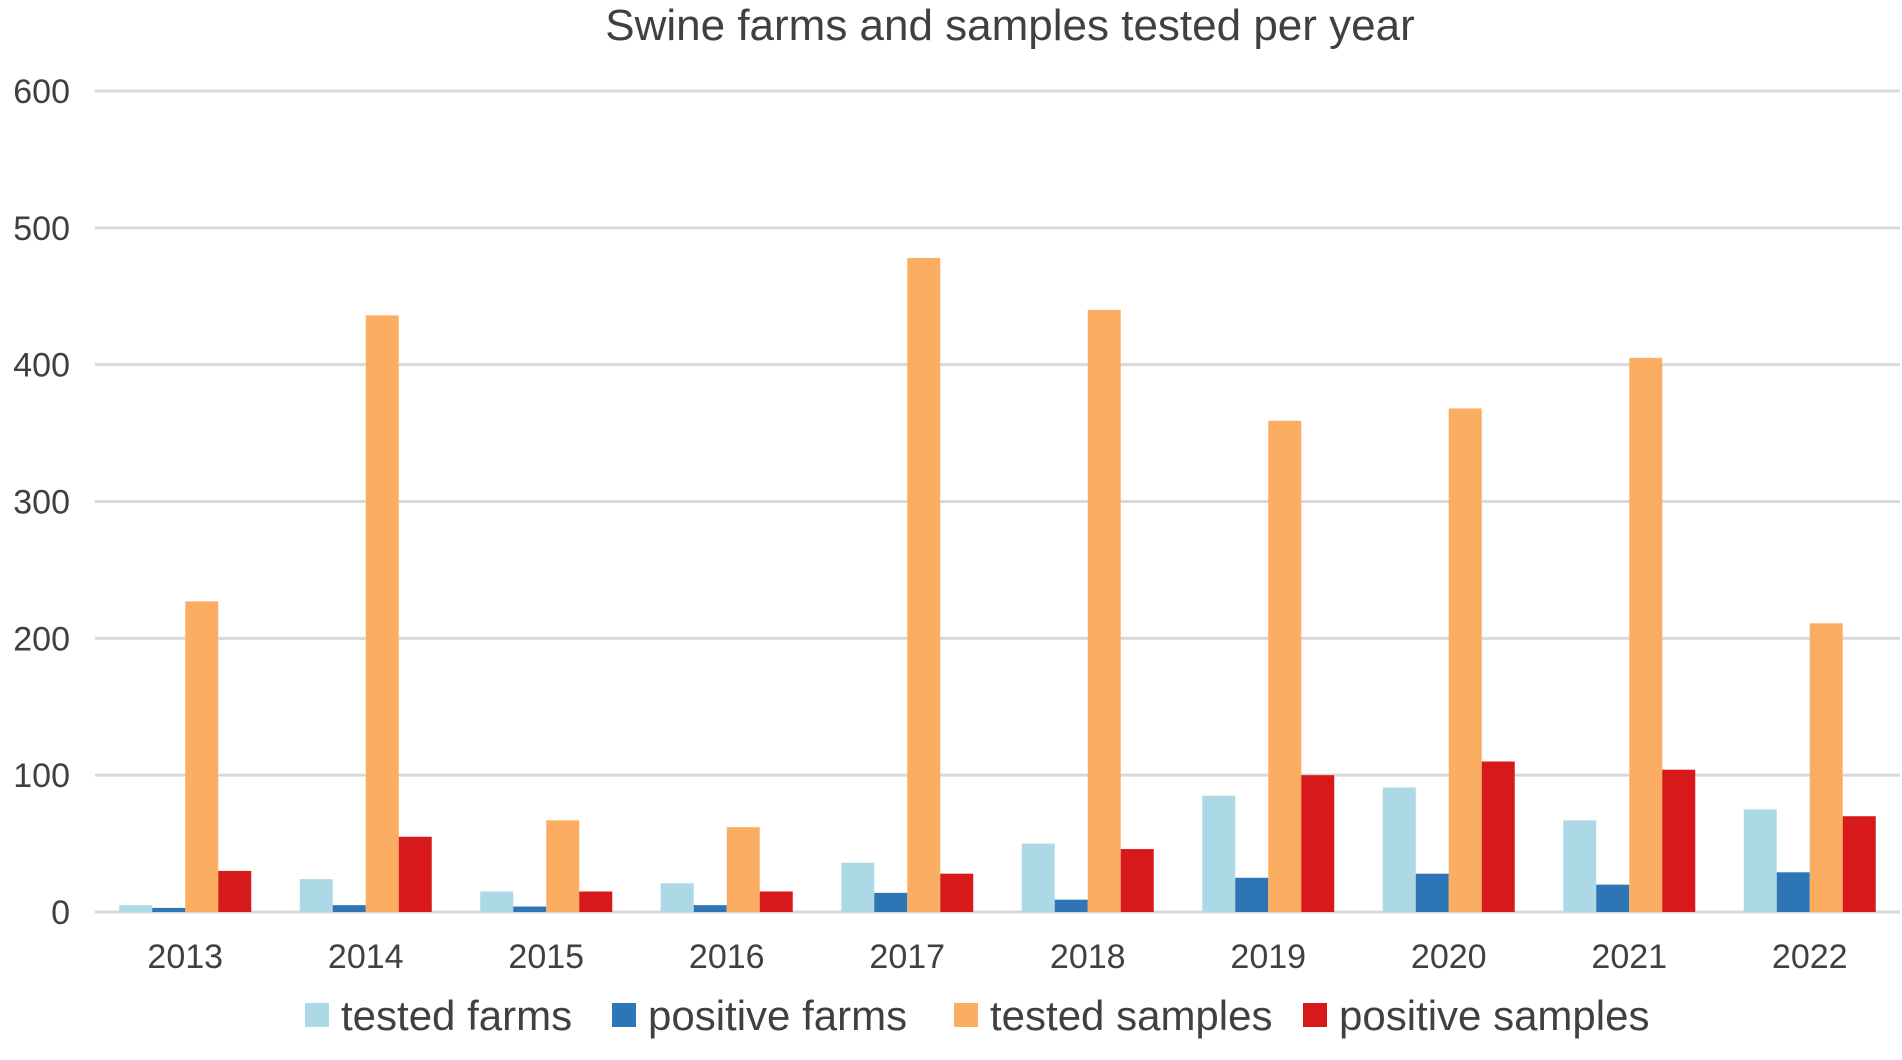 Image resolution: width=1902 pixels, height=1060 pixels. Describe the element at coordinates (1268, 957) in the screenshot. I see `x-tick-label: 2019` at that location.